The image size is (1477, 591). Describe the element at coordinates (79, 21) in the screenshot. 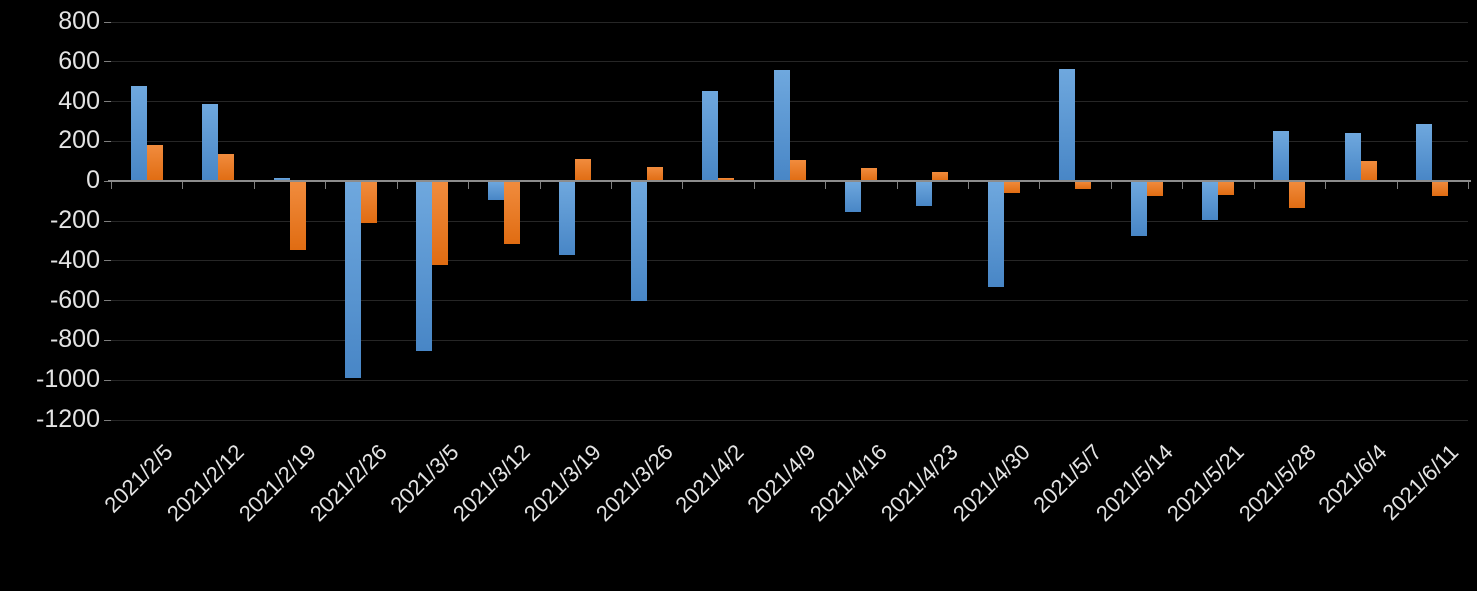

I see `y-axis-label: 800` at that location.